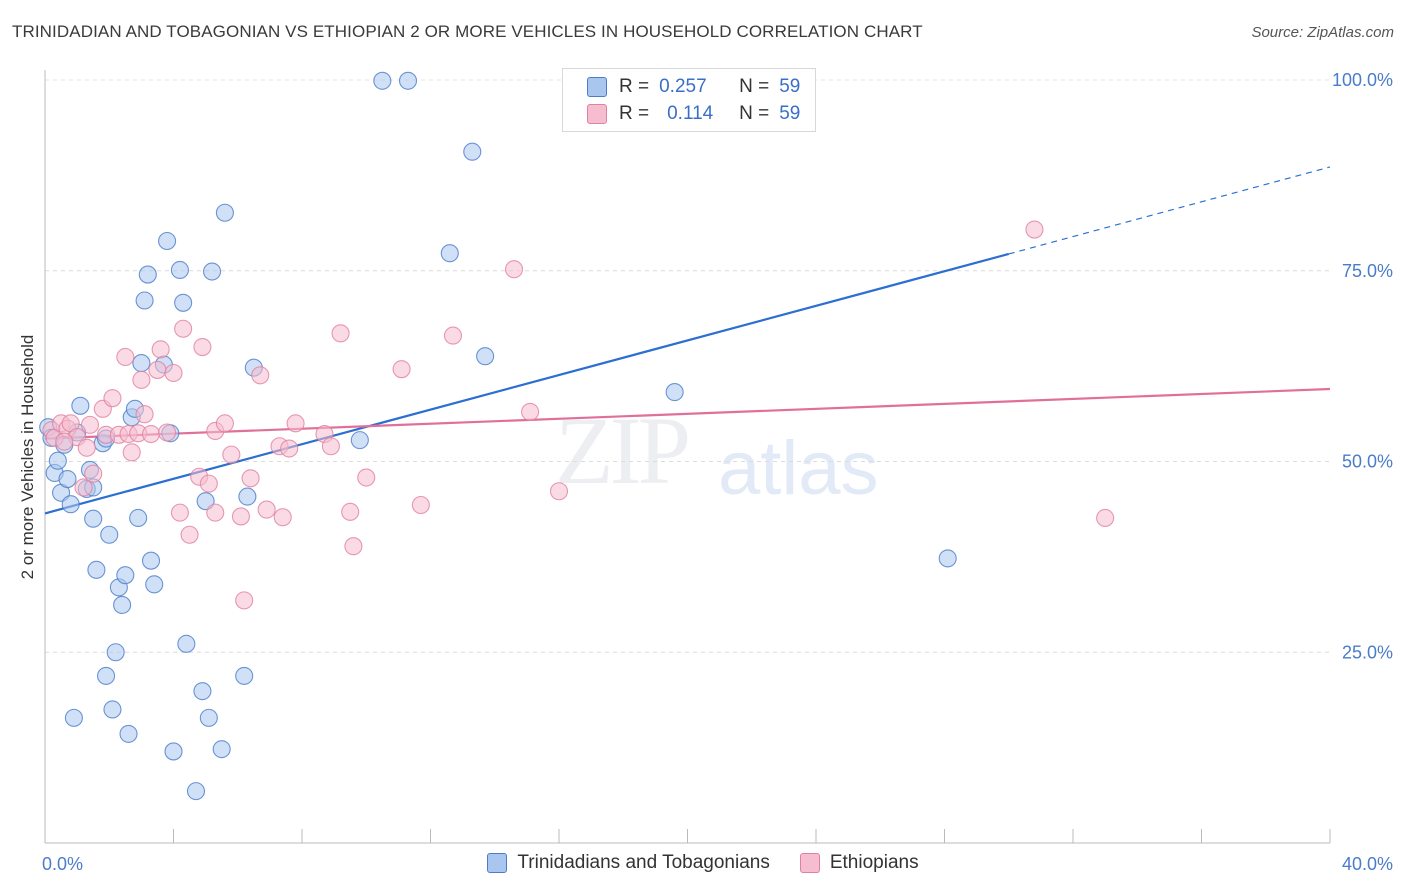 The image size is (1406, 892). What do you see at coordinates (1367, 864) in the screenshot?
I see `x-tick-label-max: 40.0%` at bounding box center [1367, 864].